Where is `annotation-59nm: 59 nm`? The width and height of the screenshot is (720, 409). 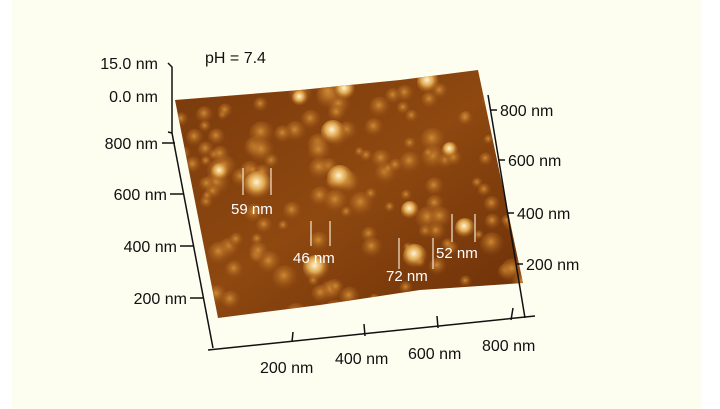
annotation-59nm: 59 nm is located at coordinates (252, 209).